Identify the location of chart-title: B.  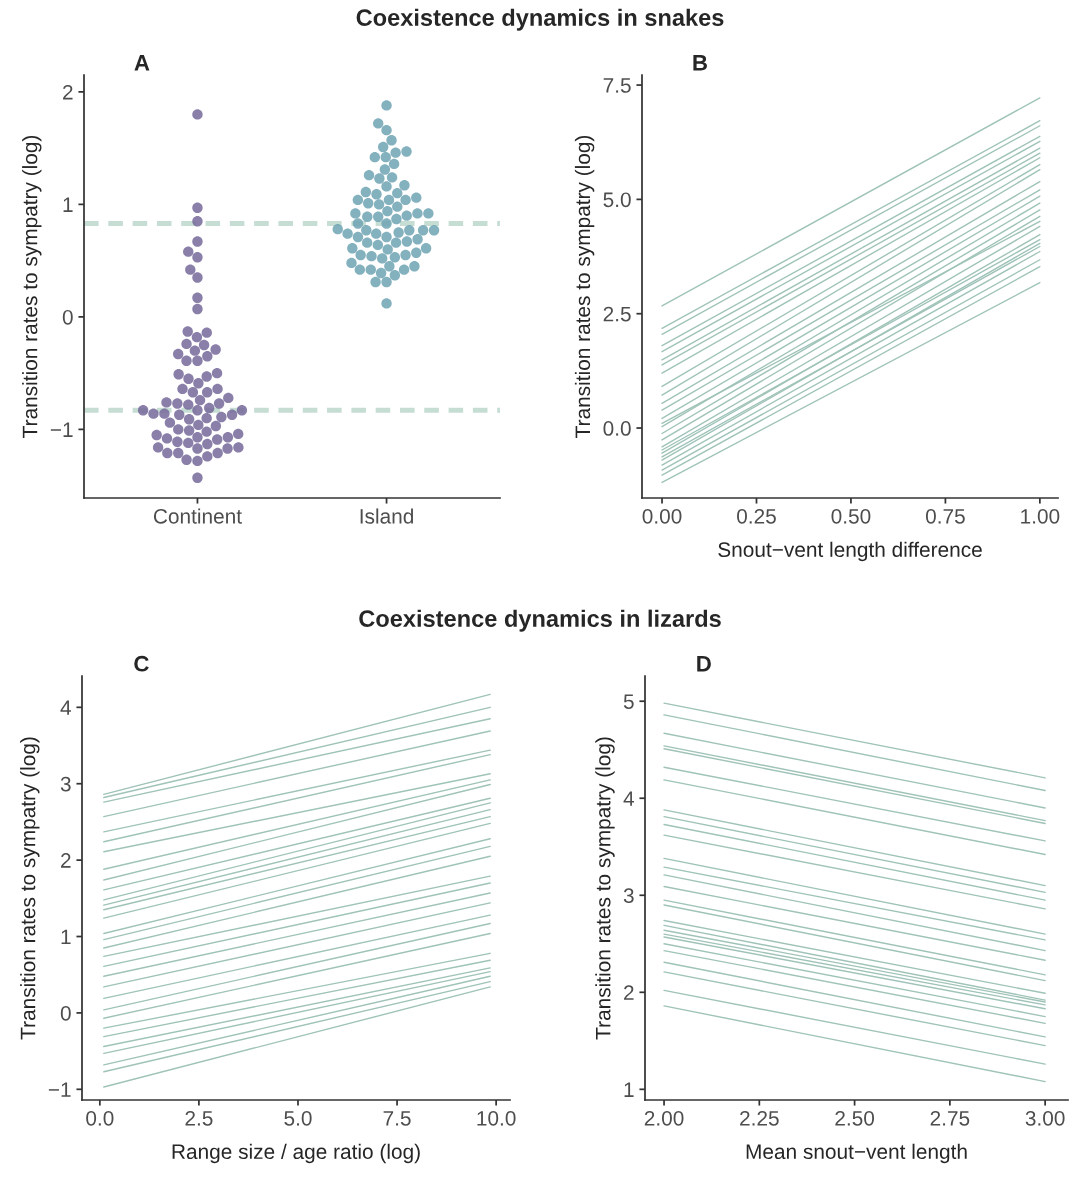
(700, 63).